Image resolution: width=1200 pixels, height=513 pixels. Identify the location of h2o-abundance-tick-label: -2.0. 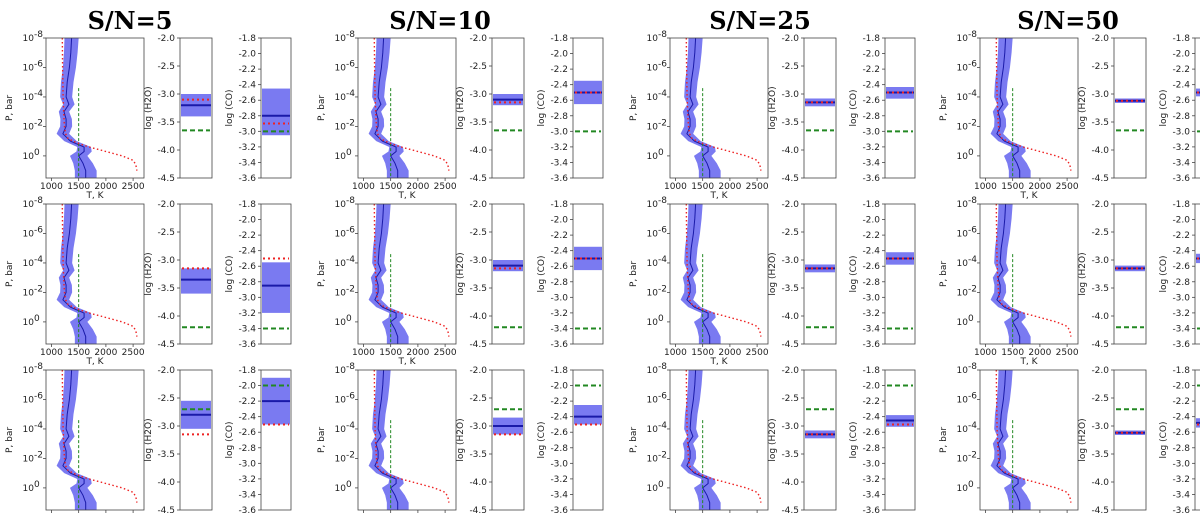
(790, 39).